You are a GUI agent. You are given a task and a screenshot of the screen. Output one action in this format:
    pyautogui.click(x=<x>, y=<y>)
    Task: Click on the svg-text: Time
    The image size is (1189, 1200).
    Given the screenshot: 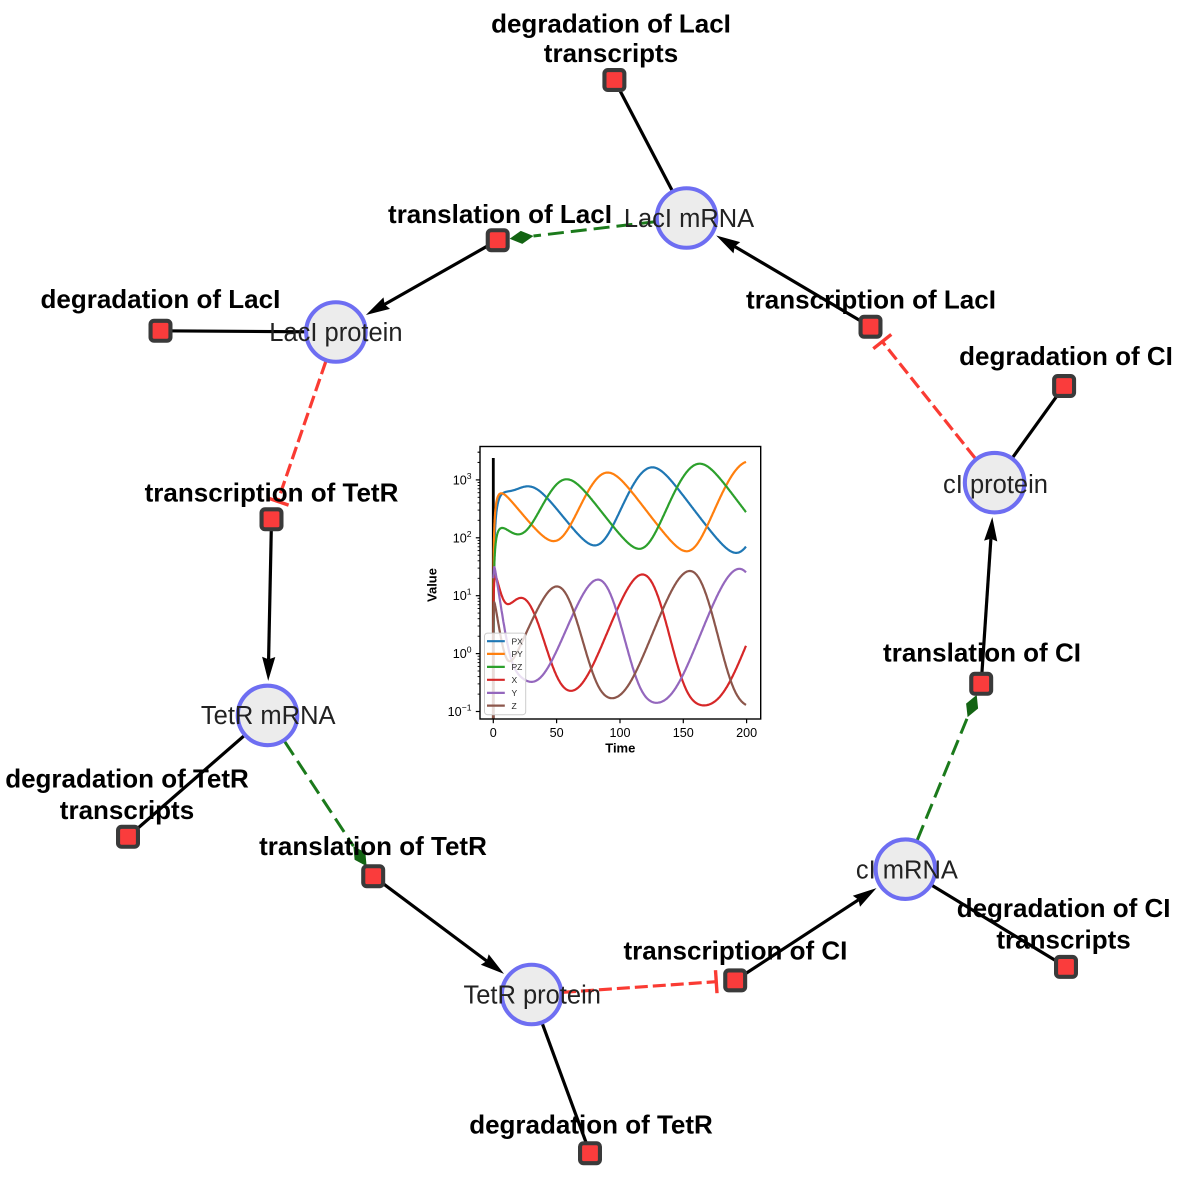 What is the action you would take?
    pyautogui.click(x=620, y=747)
    